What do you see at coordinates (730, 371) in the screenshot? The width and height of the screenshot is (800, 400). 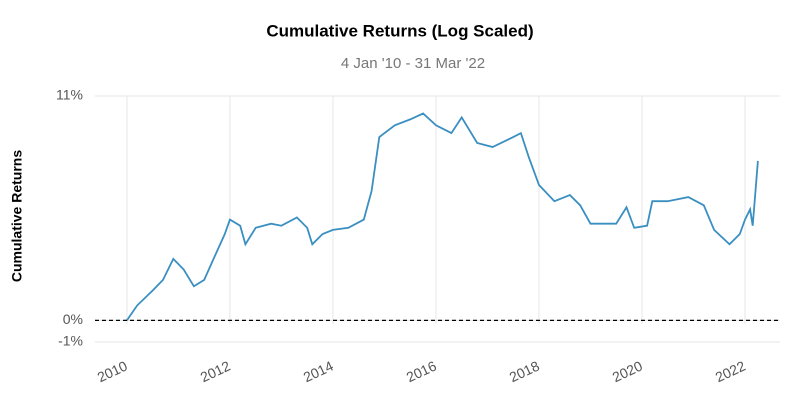 I see `x-tick-label: 2022` at bounding box center [730, 371].